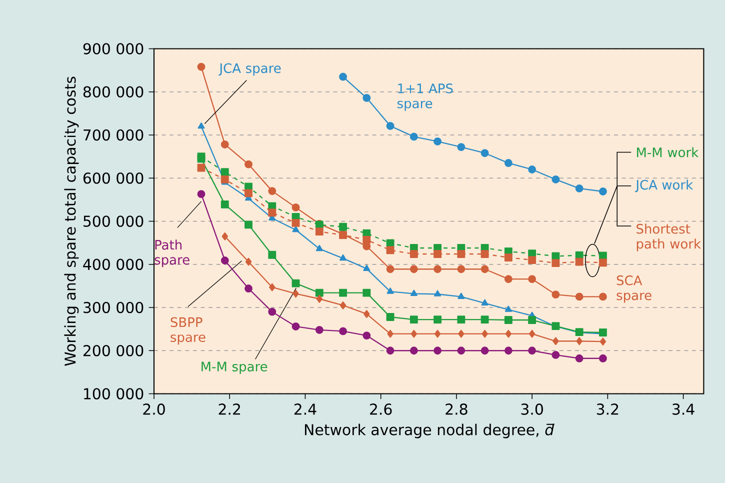 Image resolution: width=744 pixels, height=483 pixels. Describe the element at coordinates (664, 185) in the screenshot. I see `annotation: JCA work` at that location.